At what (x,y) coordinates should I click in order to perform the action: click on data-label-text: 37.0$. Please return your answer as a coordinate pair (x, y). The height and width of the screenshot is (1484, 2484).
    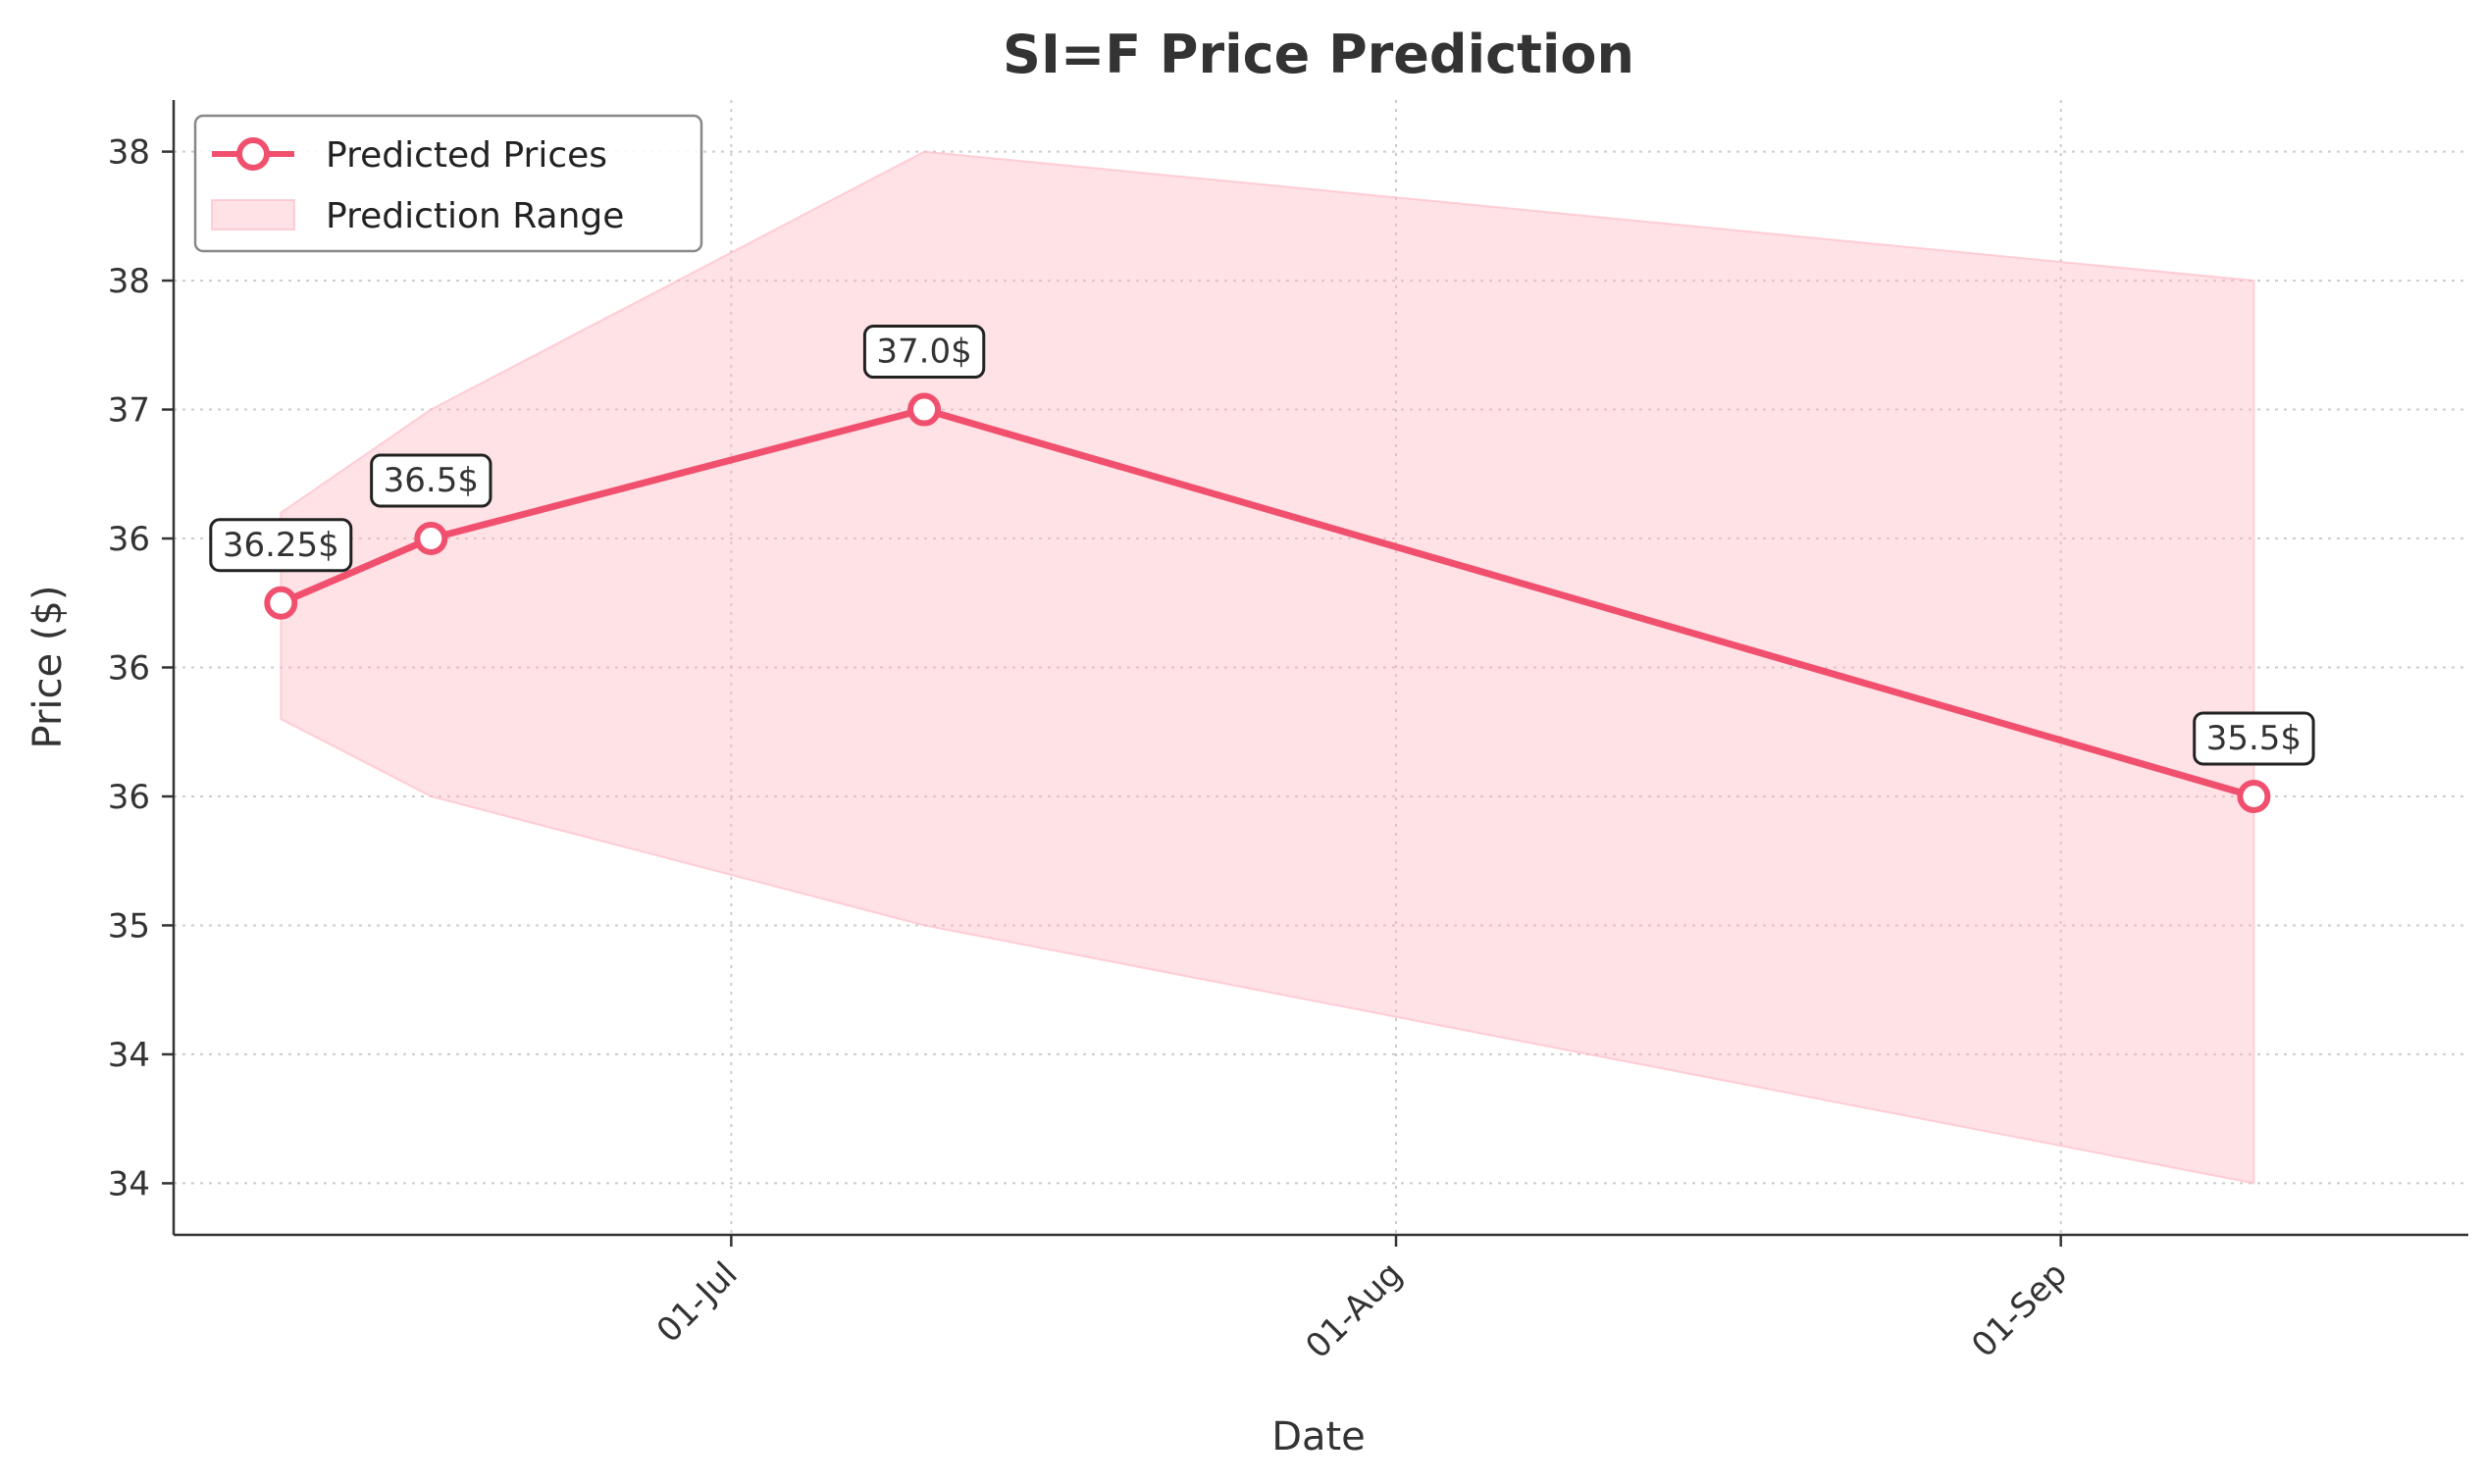
    Looking at the image, I should click on (924, 352).